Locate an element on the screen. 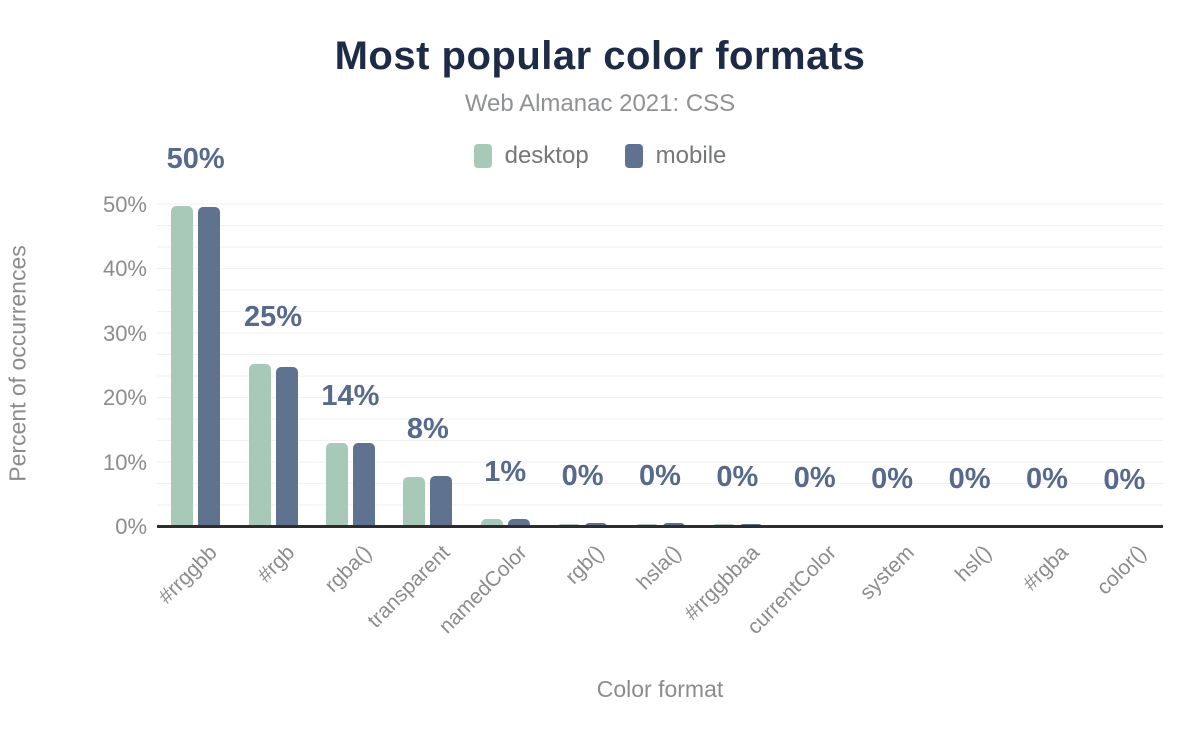  x-tick-label: color() is located at coordinates (1121, 570).